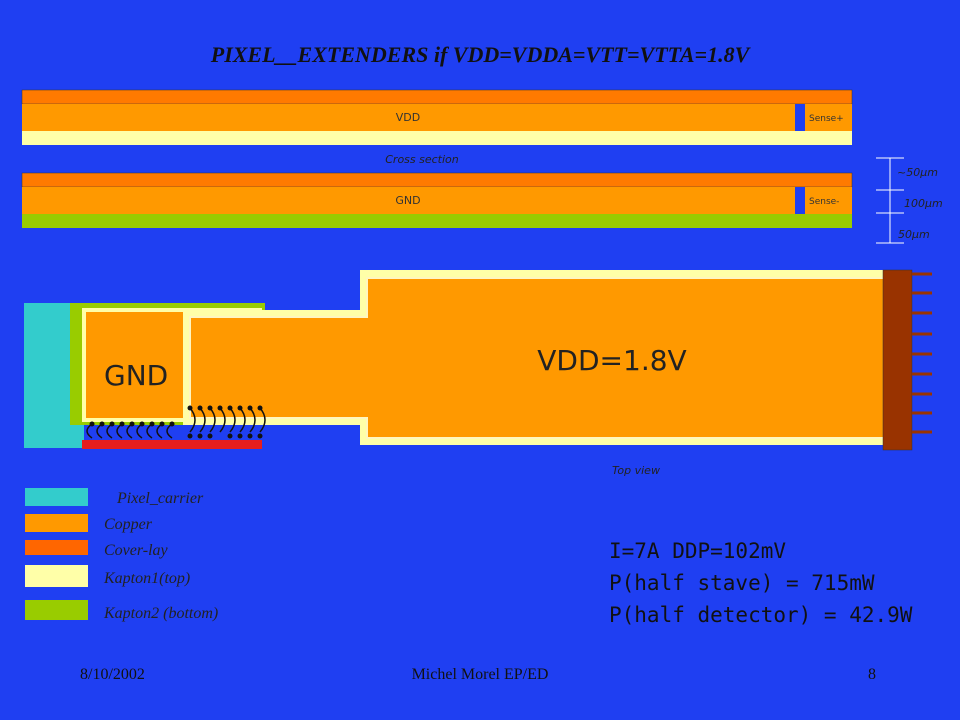 Image resolution: width=960 pixels, height=720 pixels. Describe the element at coordinates (636, 470) in the screenshot. I see `caption: Top view` at that location.